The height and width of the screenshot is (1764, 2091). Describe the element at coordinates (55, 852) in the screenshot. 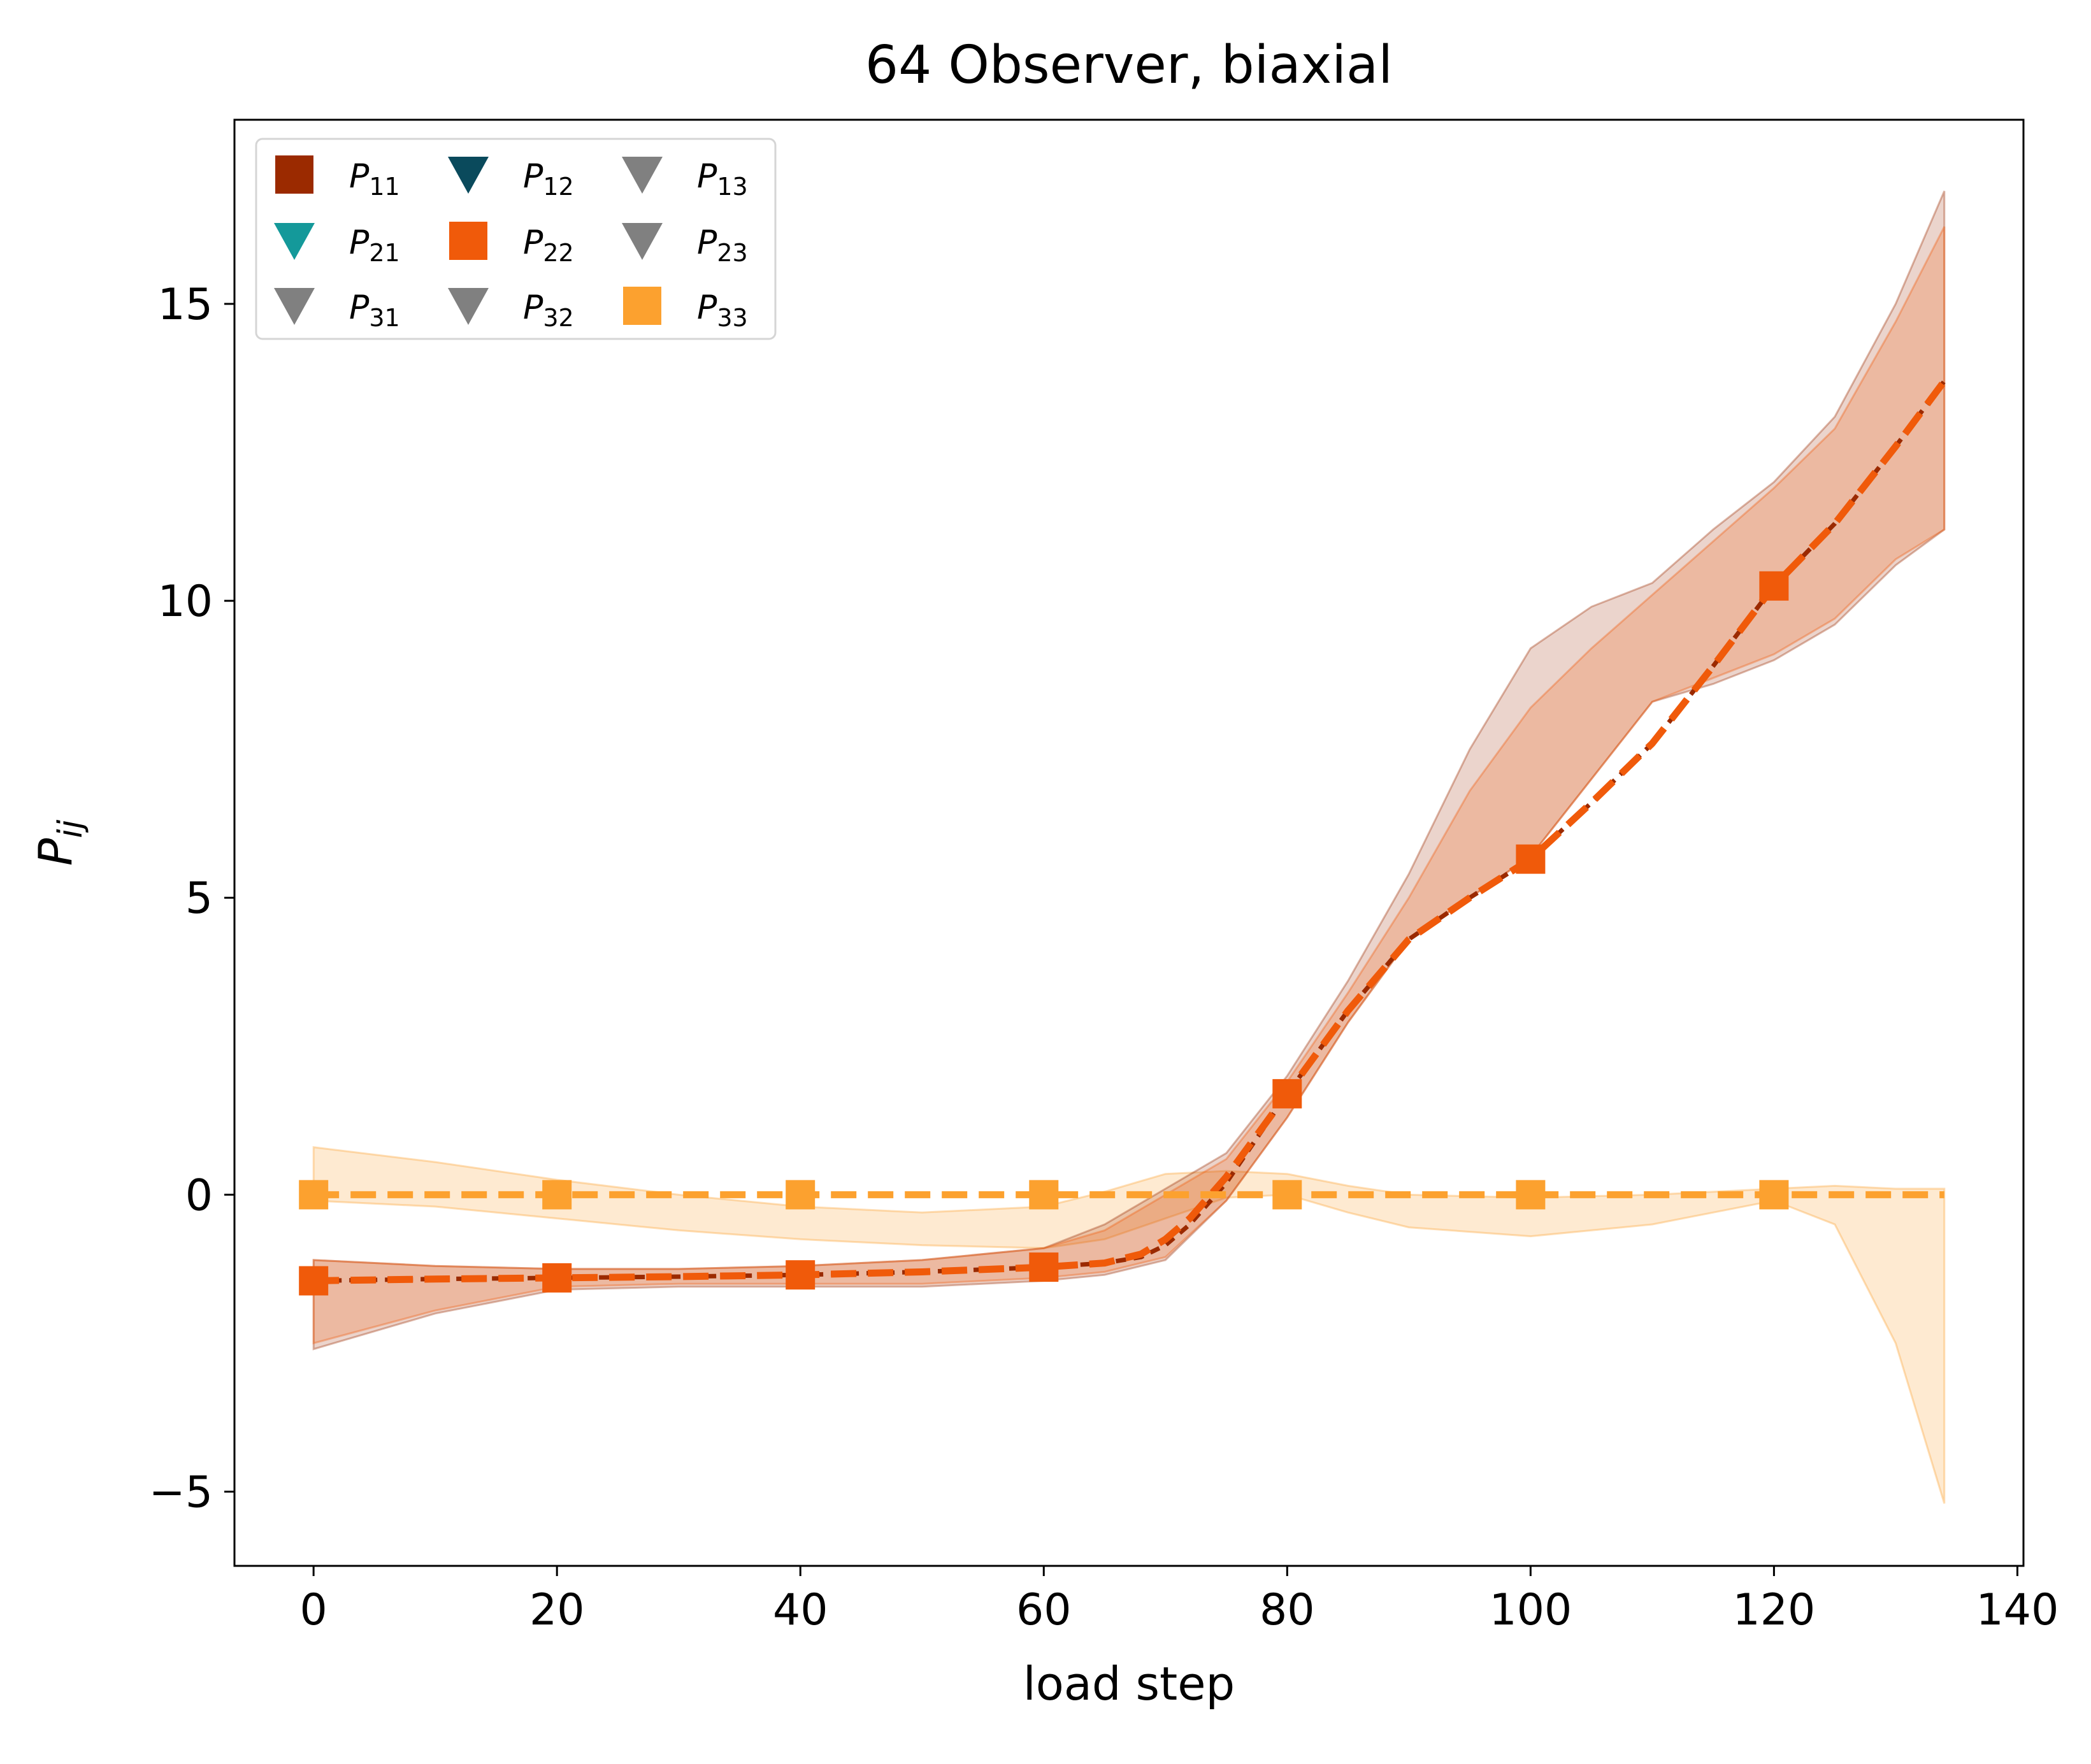

I see `y-axis-label-symbol: P` at that location.